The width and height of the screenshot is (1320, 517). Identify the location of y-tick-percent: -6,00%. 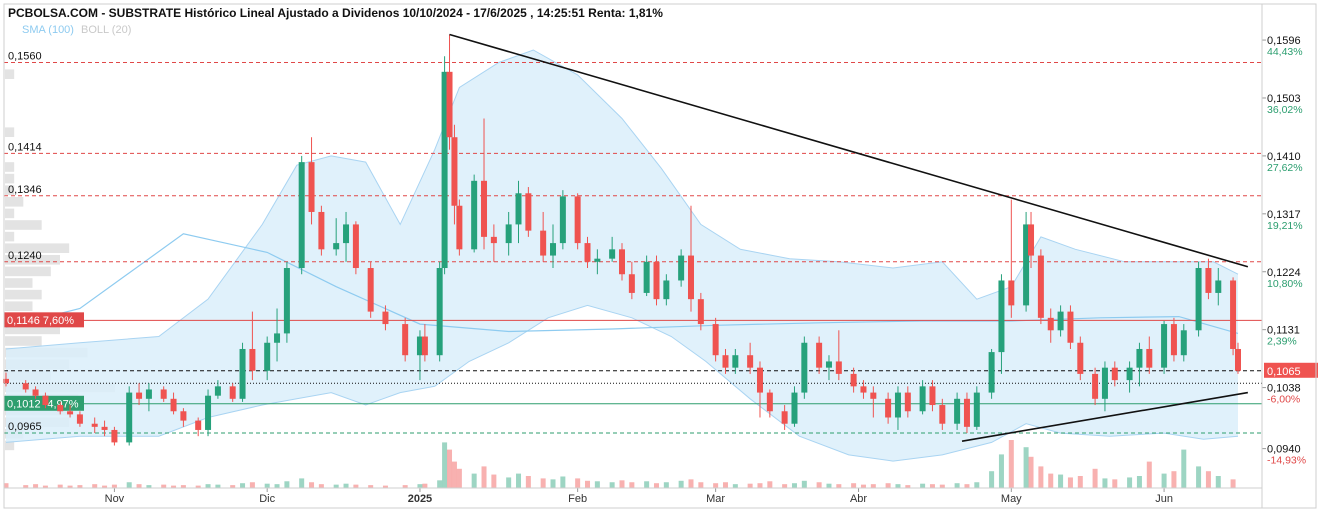
(1283, 400).